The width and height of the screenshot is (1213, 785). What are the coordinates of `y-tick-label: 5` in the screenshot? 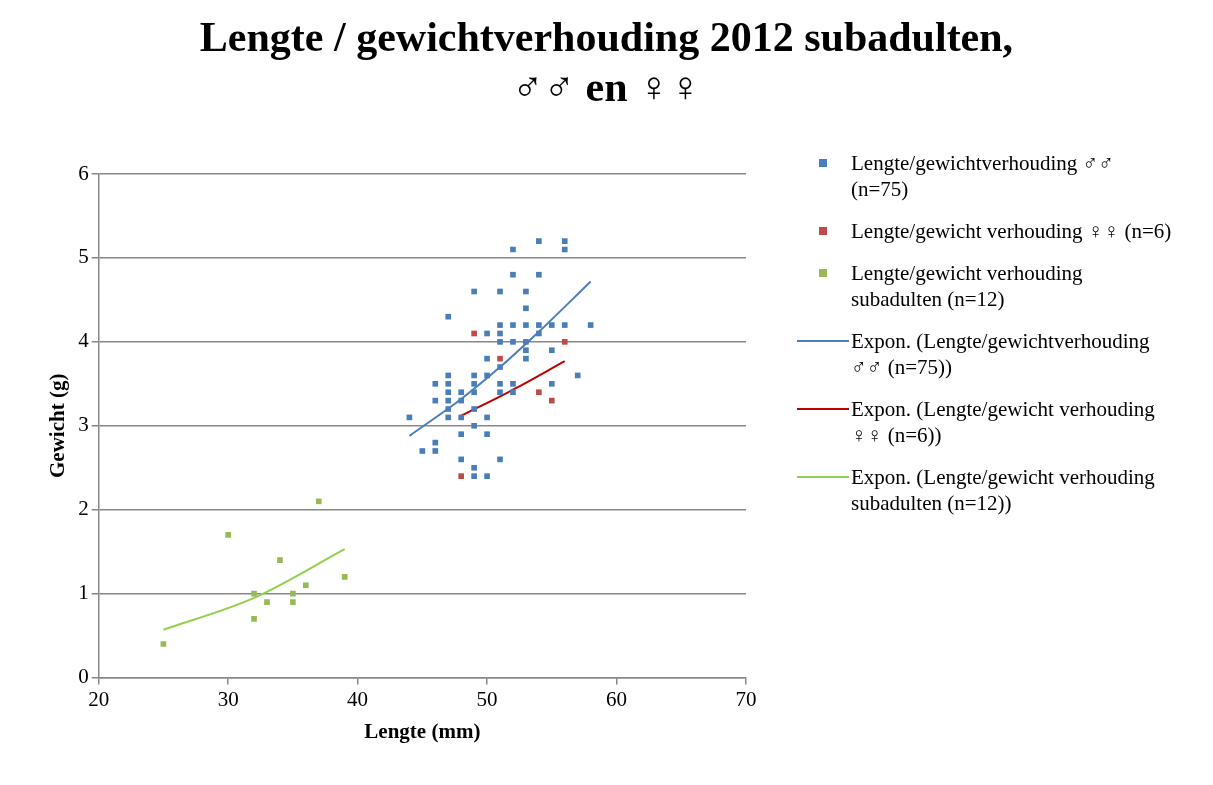 It's located at (83, 256).